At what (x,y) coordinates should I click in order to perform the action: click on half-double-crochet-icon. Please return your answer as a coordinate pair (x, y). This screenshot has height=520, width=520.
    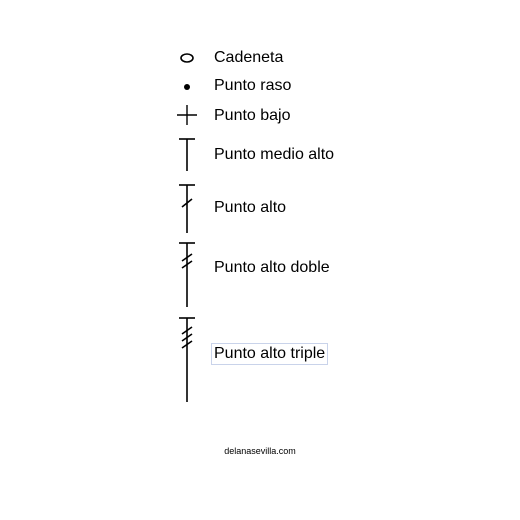
    Looking at the image, I should click on (187, 154).